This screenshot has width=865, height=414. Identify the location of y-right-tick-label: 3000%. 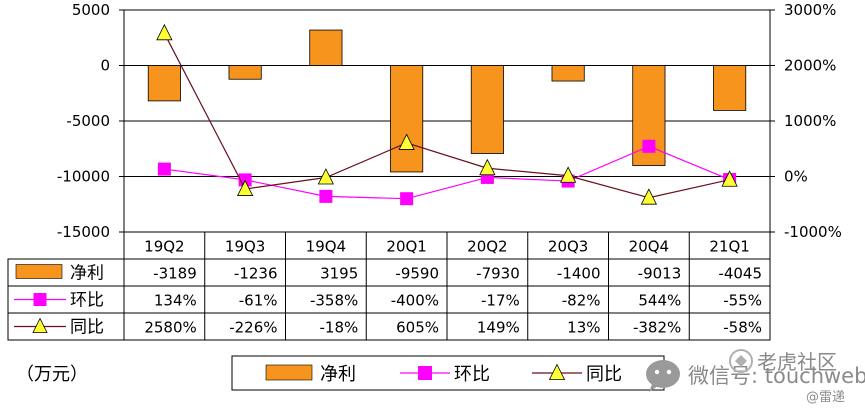
(810, 10).